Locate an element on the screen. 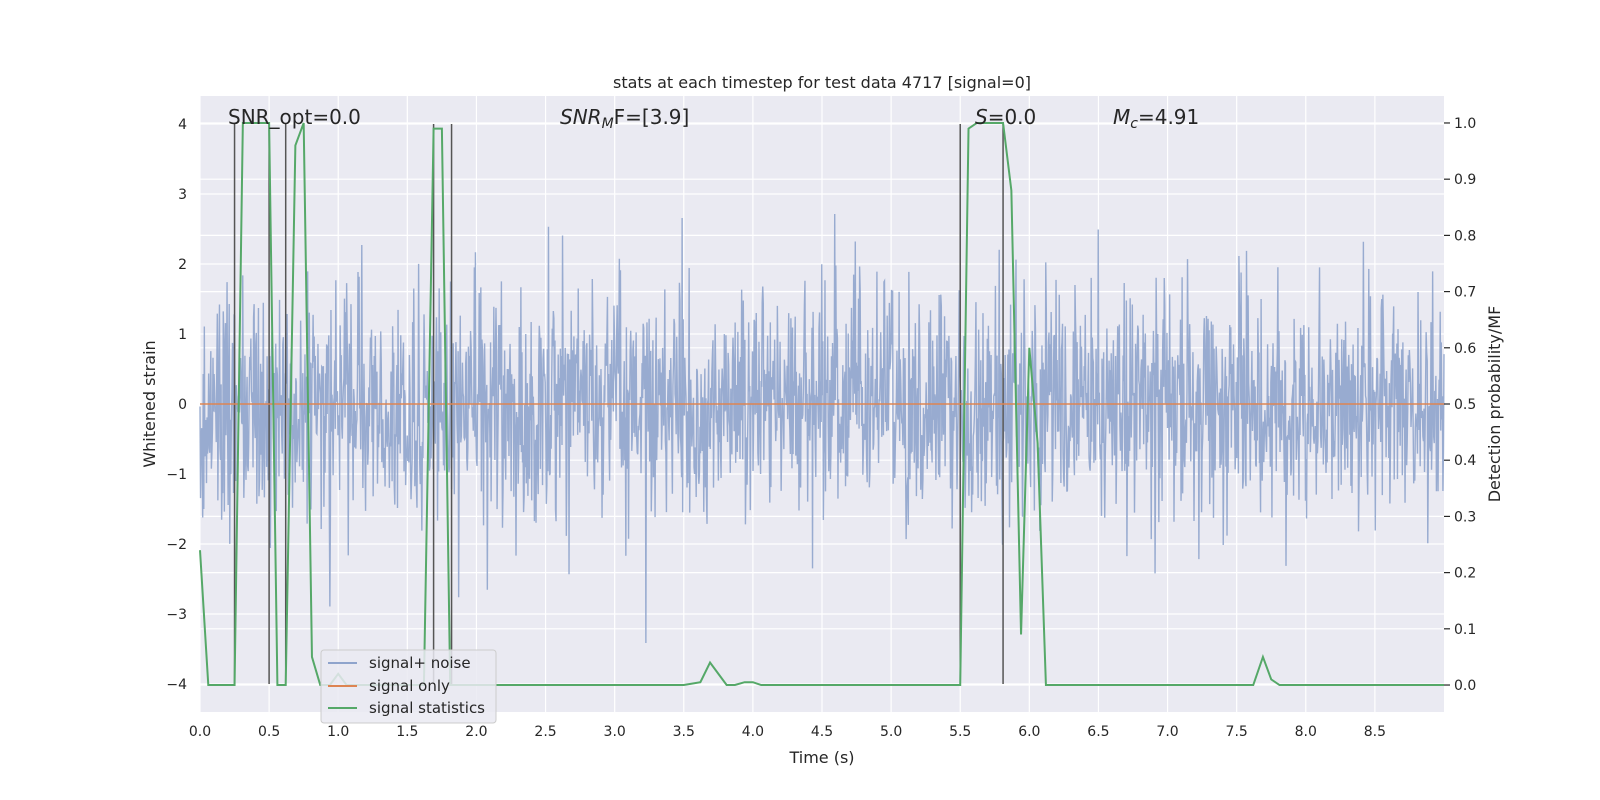 The height and width of the screenshot is (800, 1600). x-tick-label-17: 8.5 is located at coordinates (1375, 732).